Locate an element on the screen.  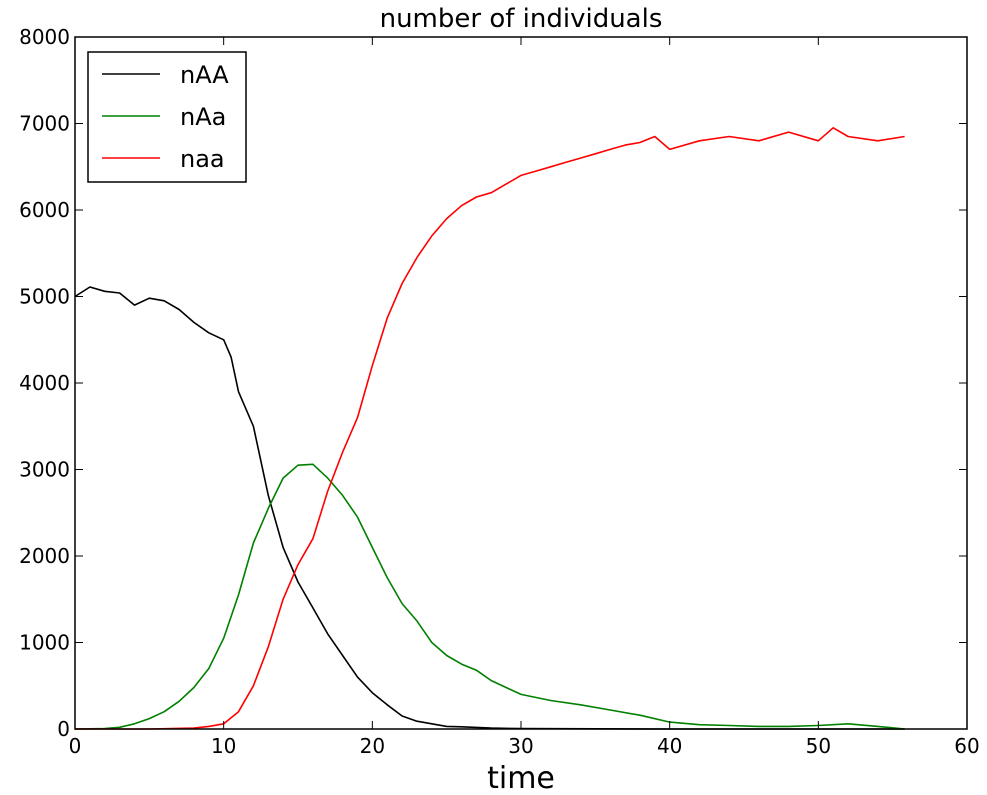
y-tick-label: 5000 is located at coordinates (44, 297).